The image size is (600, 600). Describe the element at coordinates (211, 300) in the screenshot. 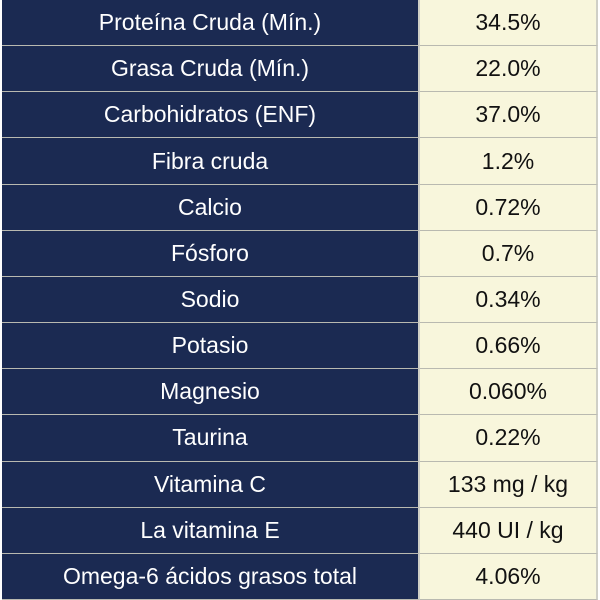

I see `nutrient-name-cell: Sodio` at that location.